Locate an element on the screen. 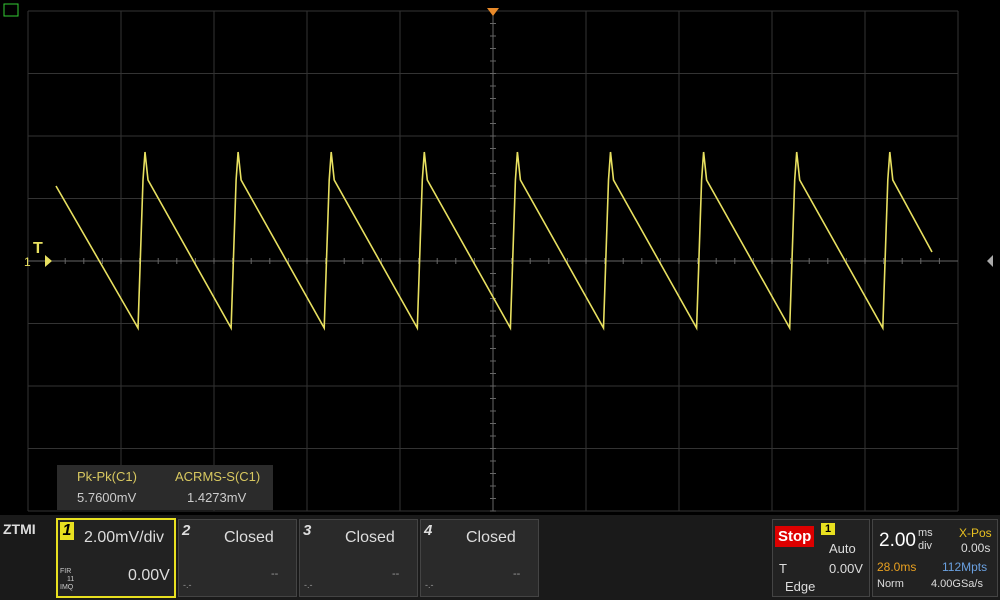 The image size is (1000, 600). channel-number: 2 is located at coordinates (186, 530).